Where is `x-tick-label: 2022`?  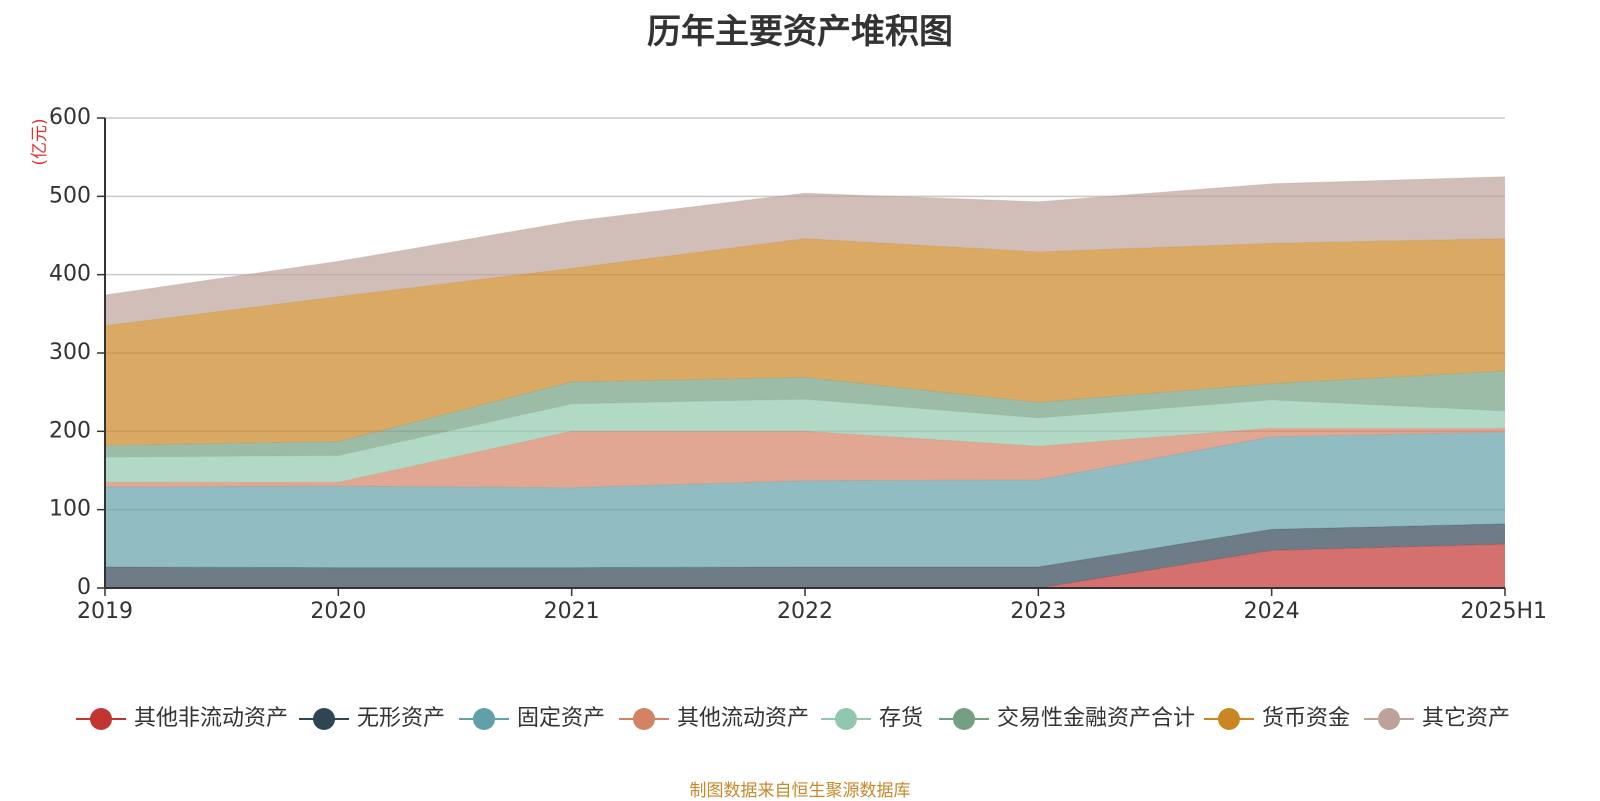
x-tick-label: 2022 is located at coordinates (805, 611).